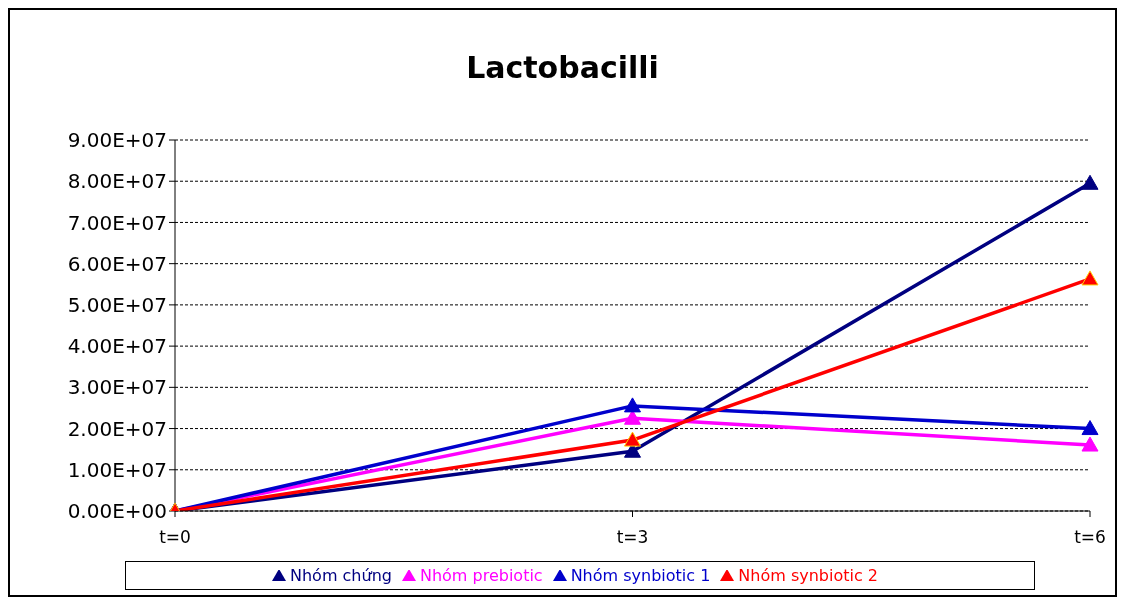 The height and width of the screenshot is (601, 1125). Describe the element at coordinates (117, 428) in the screenshot. I see `y-tick-label: 2.00E+07` at that location.